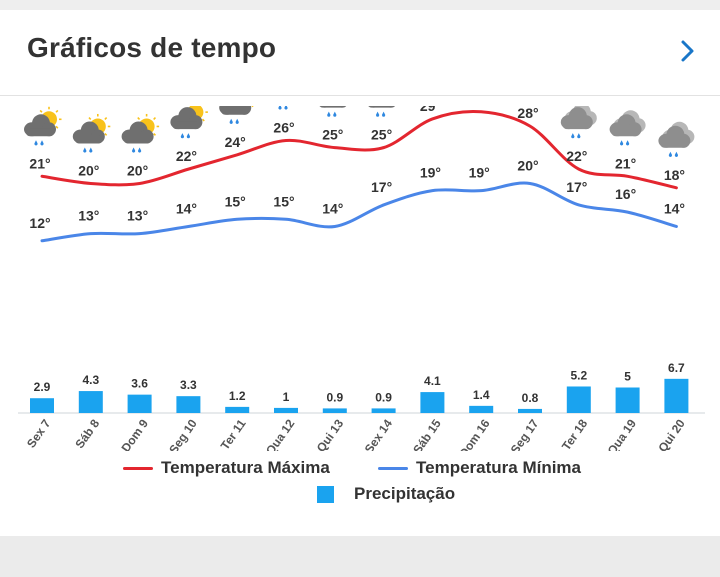  I want to click on max-temp-label: 26°, so click(283, 127).